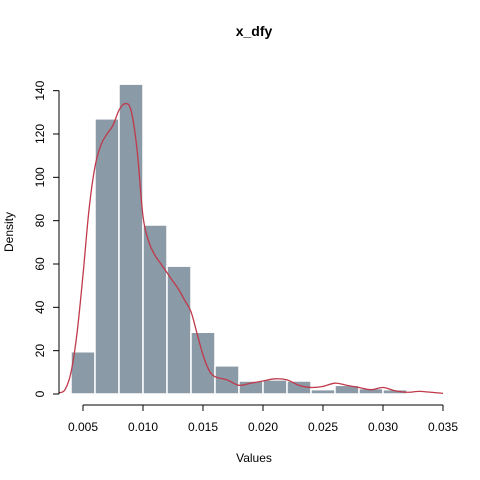  I want to click on y-axis-label: Density, so click(9, 232).